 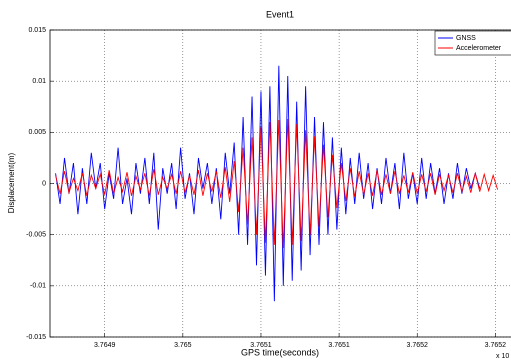 What do you see at coordinates (105, 345) in the screenshot?
I see `x-tick-label: 3.7649` at bounding box center [105, 345].